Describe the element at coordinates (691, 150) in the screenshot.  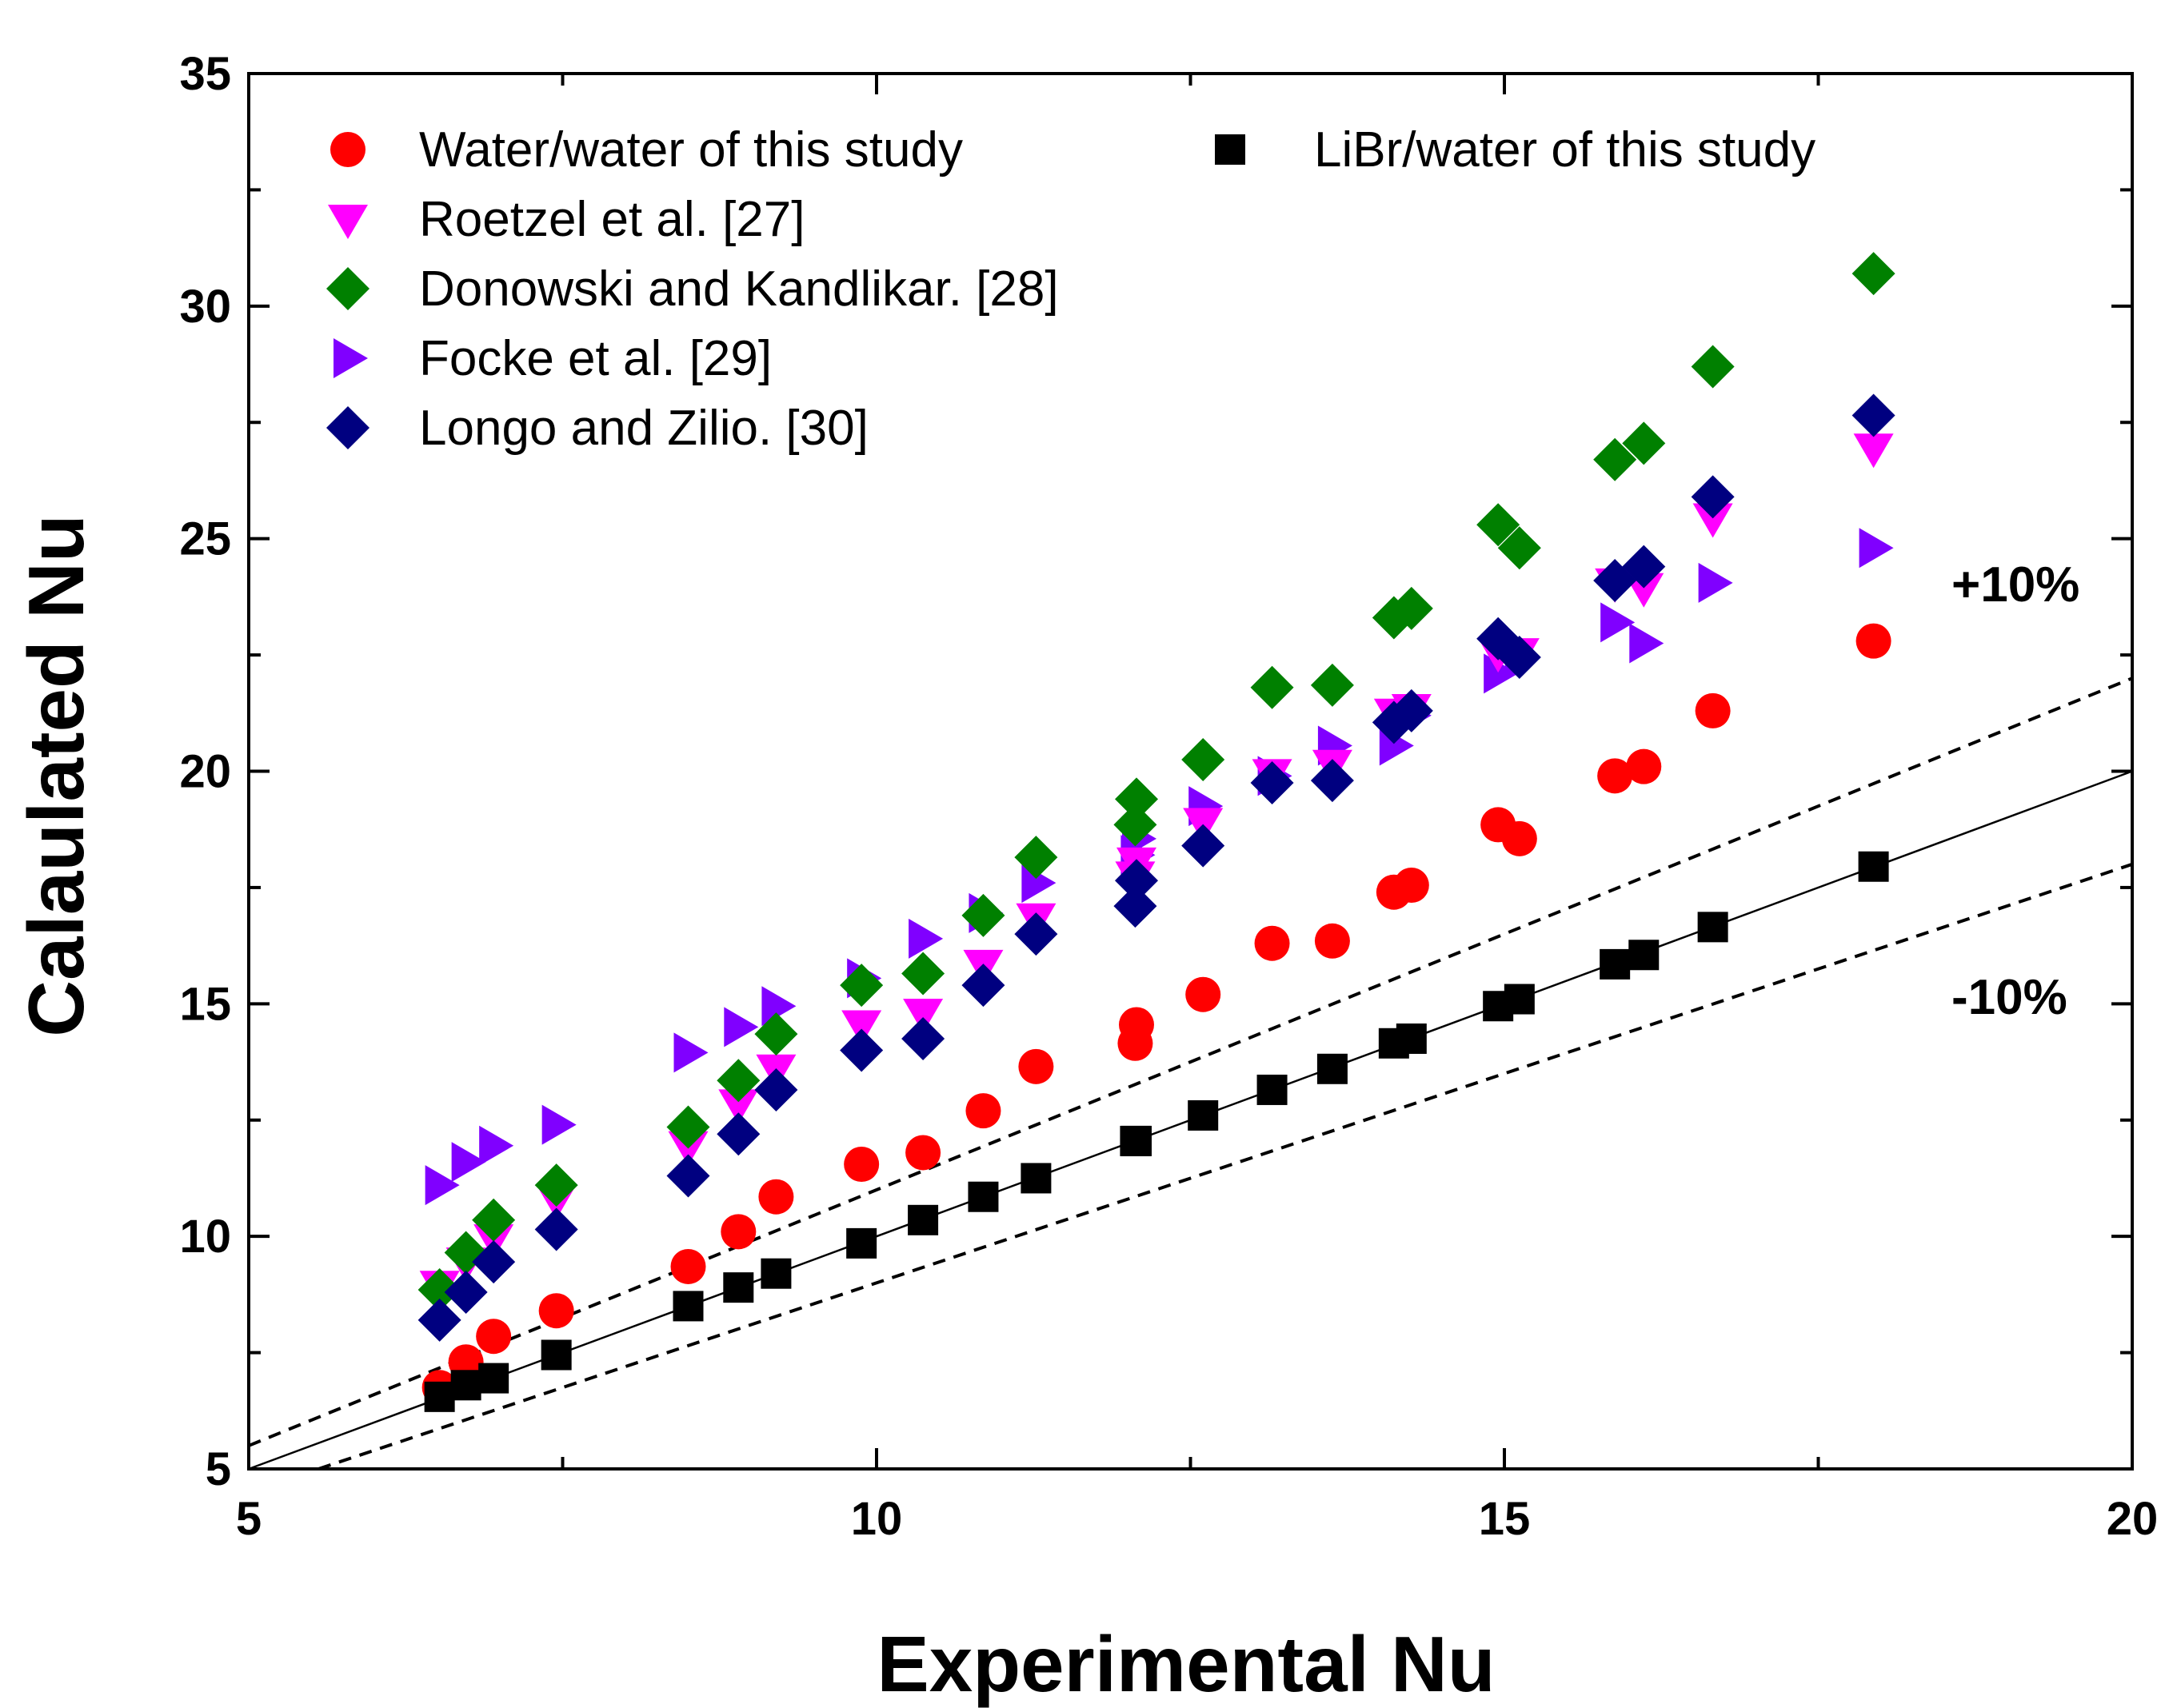
I see `legend-label-water-water: Water/water of this study` at that location.